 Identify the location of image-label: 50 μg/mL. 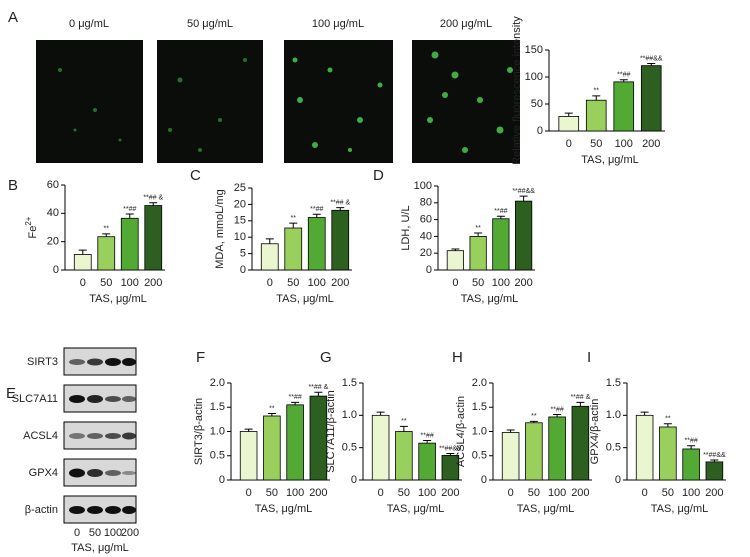
(210, 24).